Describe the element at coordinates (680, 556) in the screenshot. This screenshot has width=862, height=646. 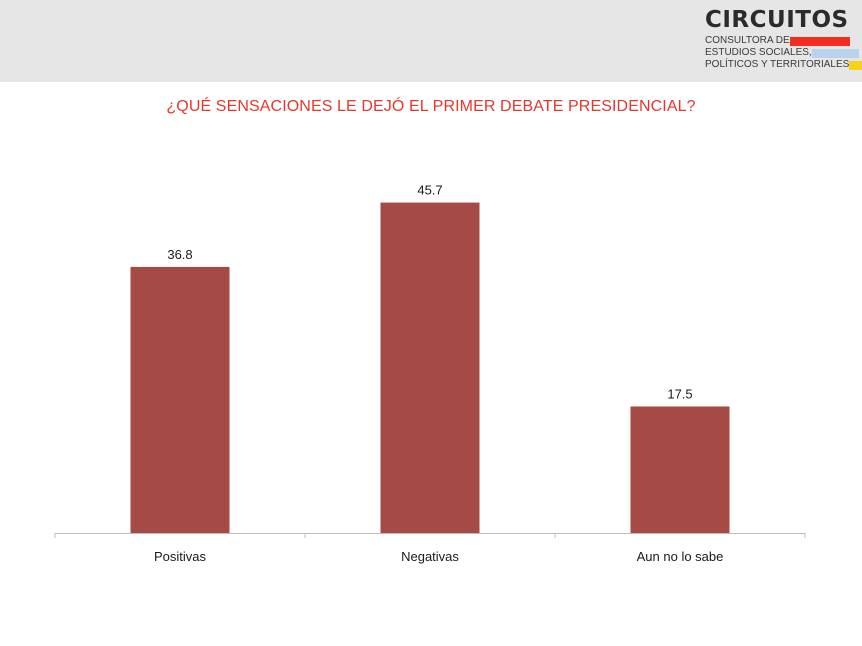
I see `category-label-3: Aun no lo sabe` at that location.